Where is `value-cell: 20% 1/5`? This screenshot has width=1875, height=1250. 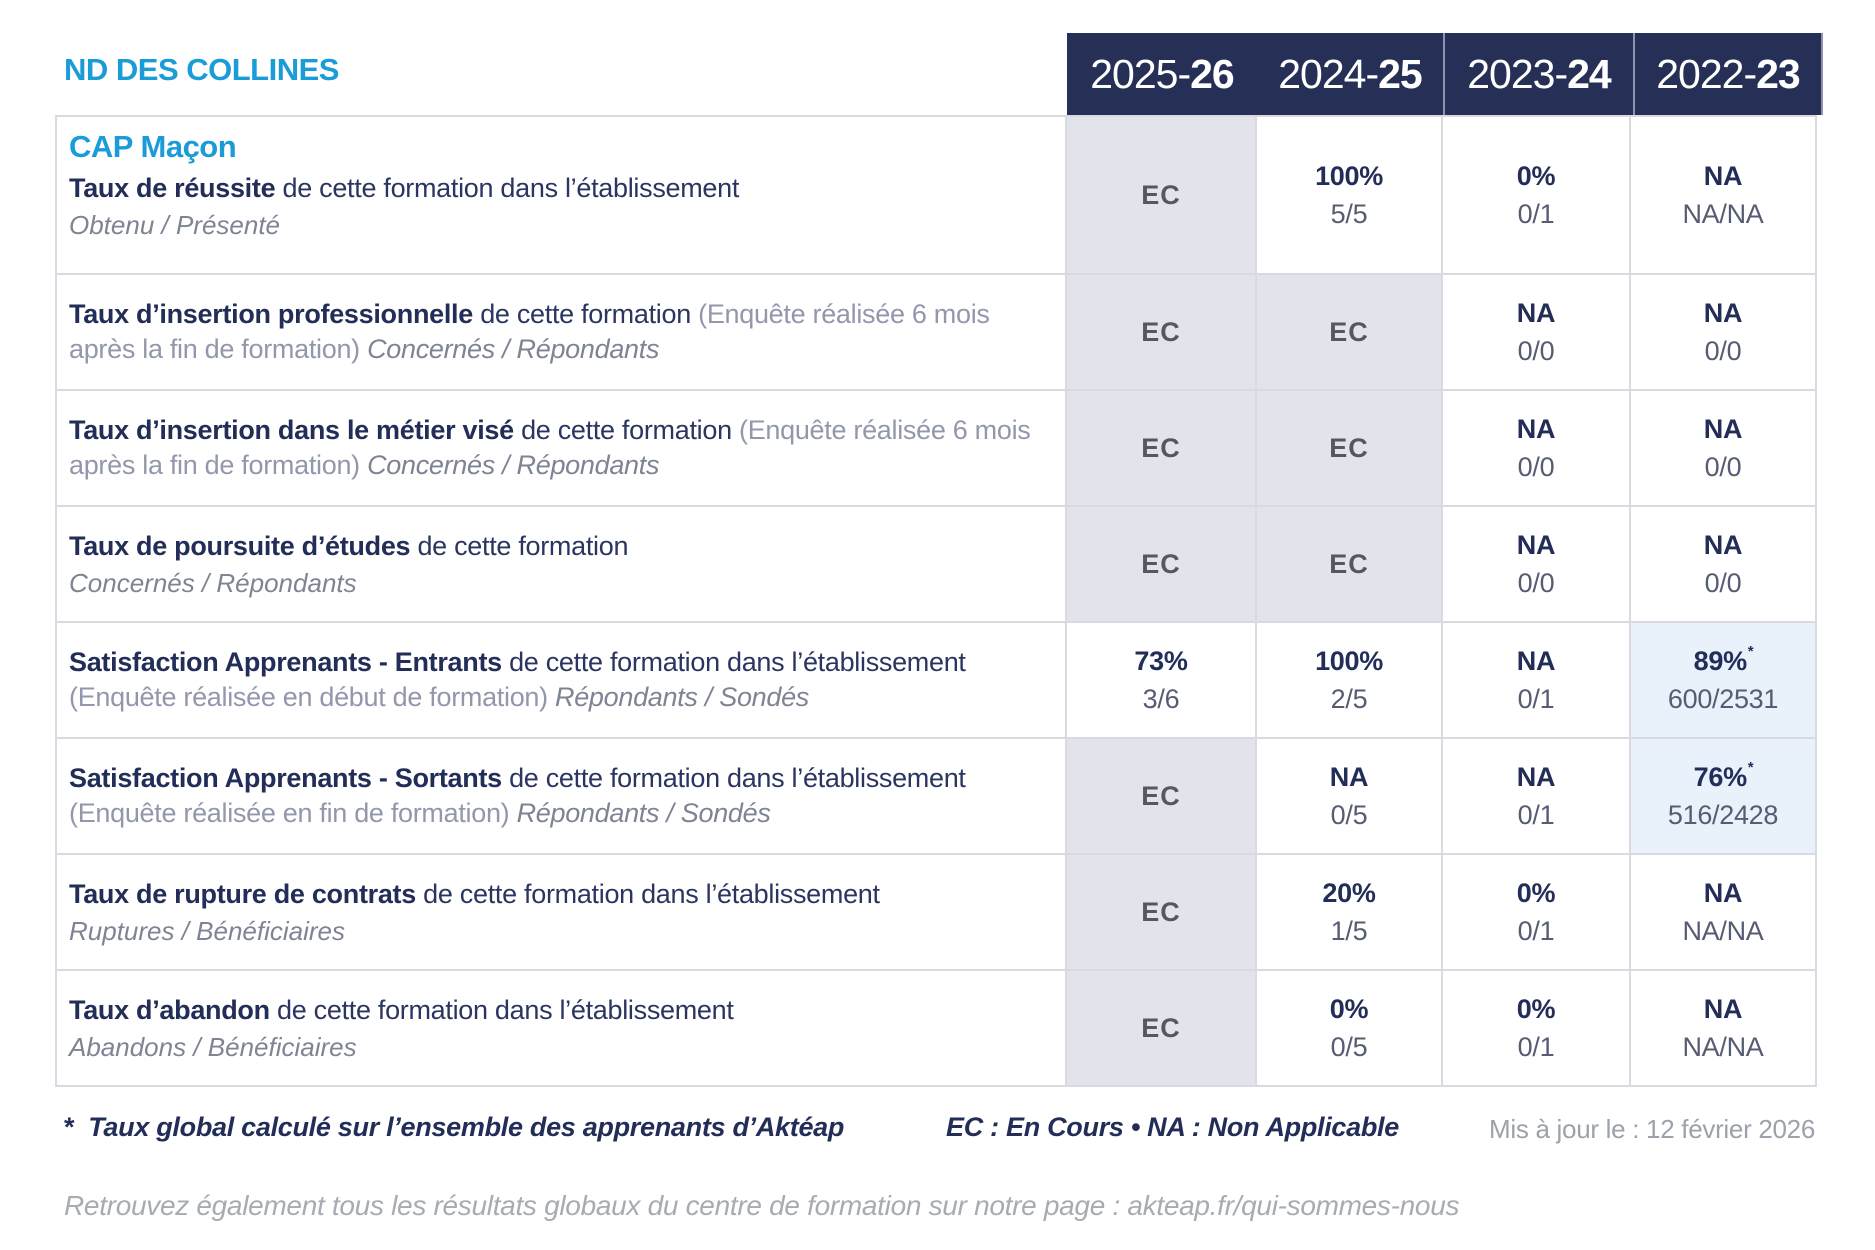 value-cell: 20% 1/5 is located at coordinates (1350, 913).